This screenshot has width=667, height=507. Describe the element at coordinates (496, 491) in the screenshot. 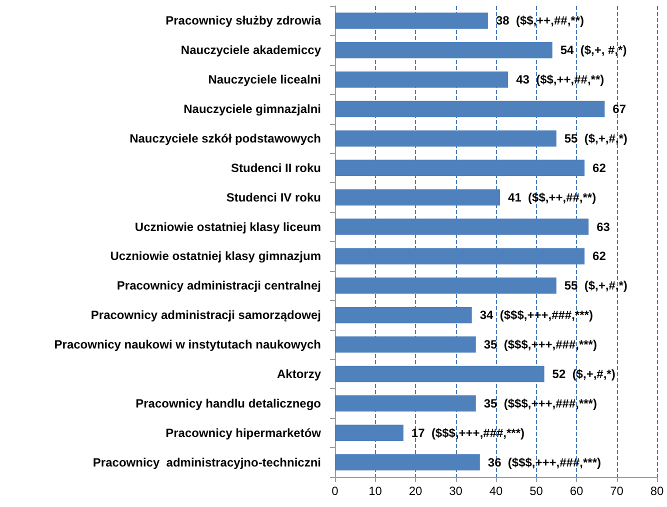

I see `x-tick-label: 40` at that location.